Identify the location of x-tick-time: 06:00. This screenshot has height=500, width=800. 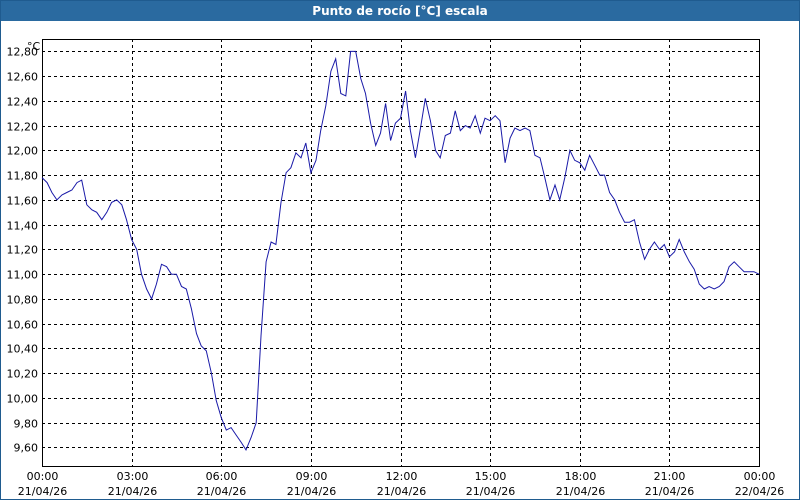
(222, 476).